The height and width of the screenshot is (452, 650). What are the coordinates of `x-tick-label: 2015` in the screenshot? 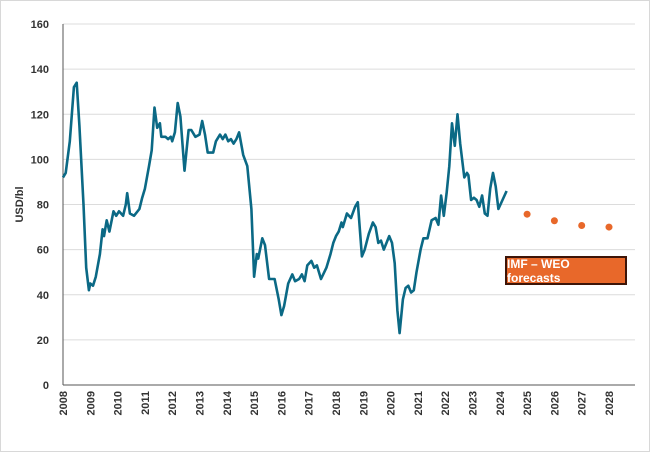 It's located at (255, 403).